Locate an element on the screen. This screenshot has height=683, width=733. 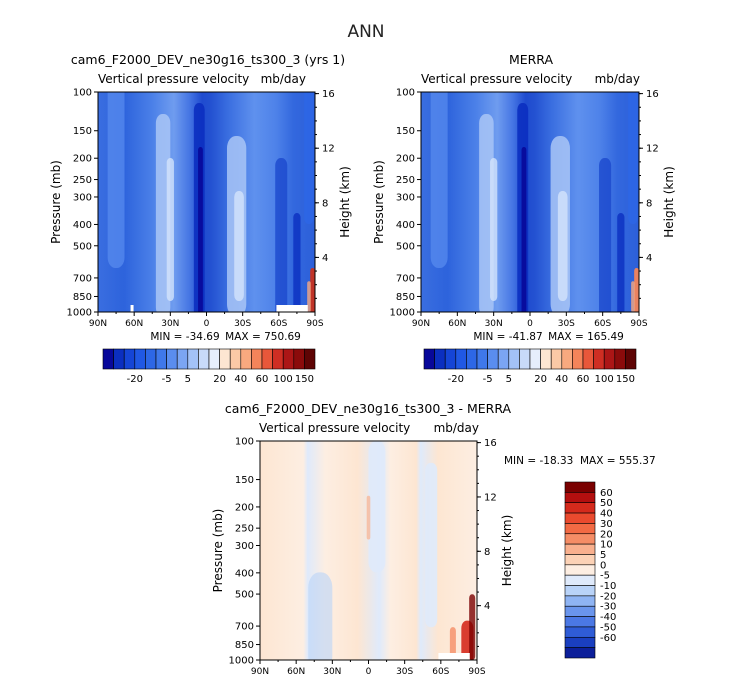
diff-positive-core is located at coordinates (368, 517).